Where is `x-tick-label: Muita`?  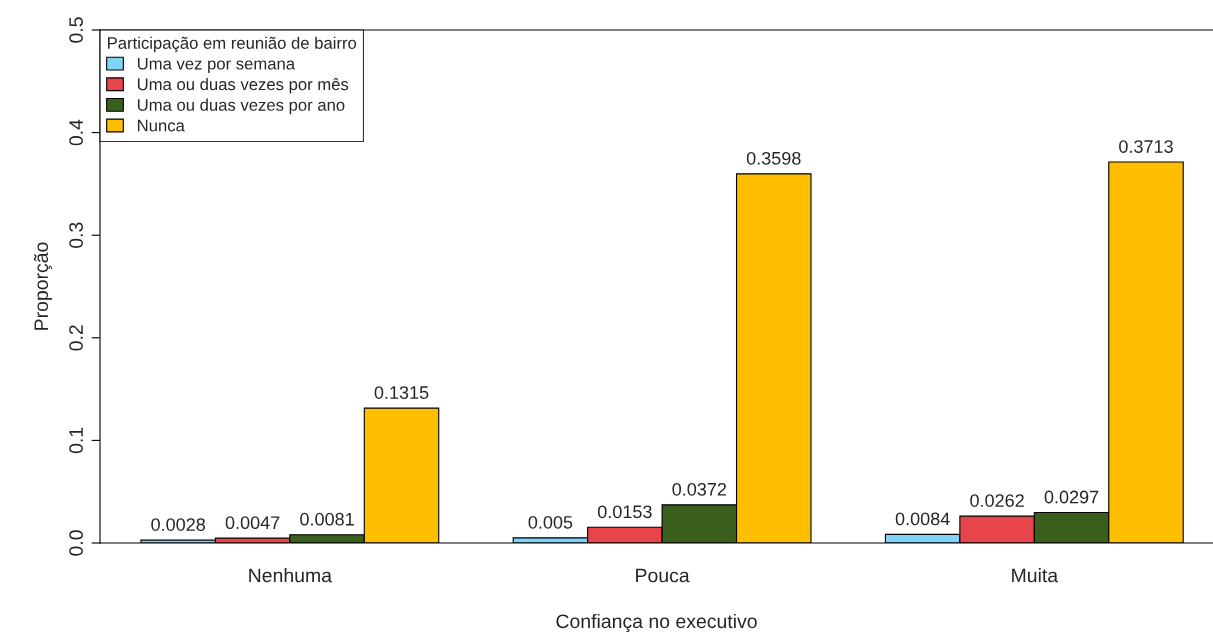 x-tick-label: Muita is located at coordinates (1035, 575).